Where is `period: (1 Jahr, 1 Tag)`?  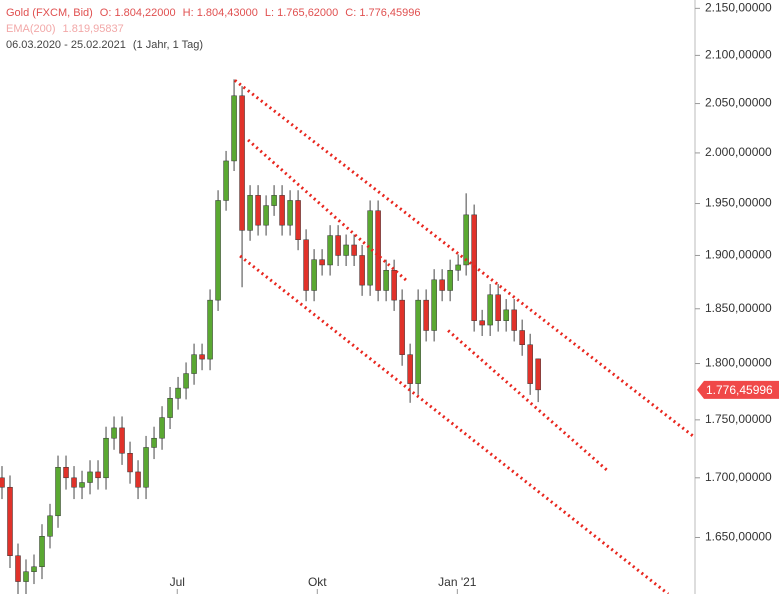
period: (1 Jahr, 1 Tag) is located at coordinates (168, 45).